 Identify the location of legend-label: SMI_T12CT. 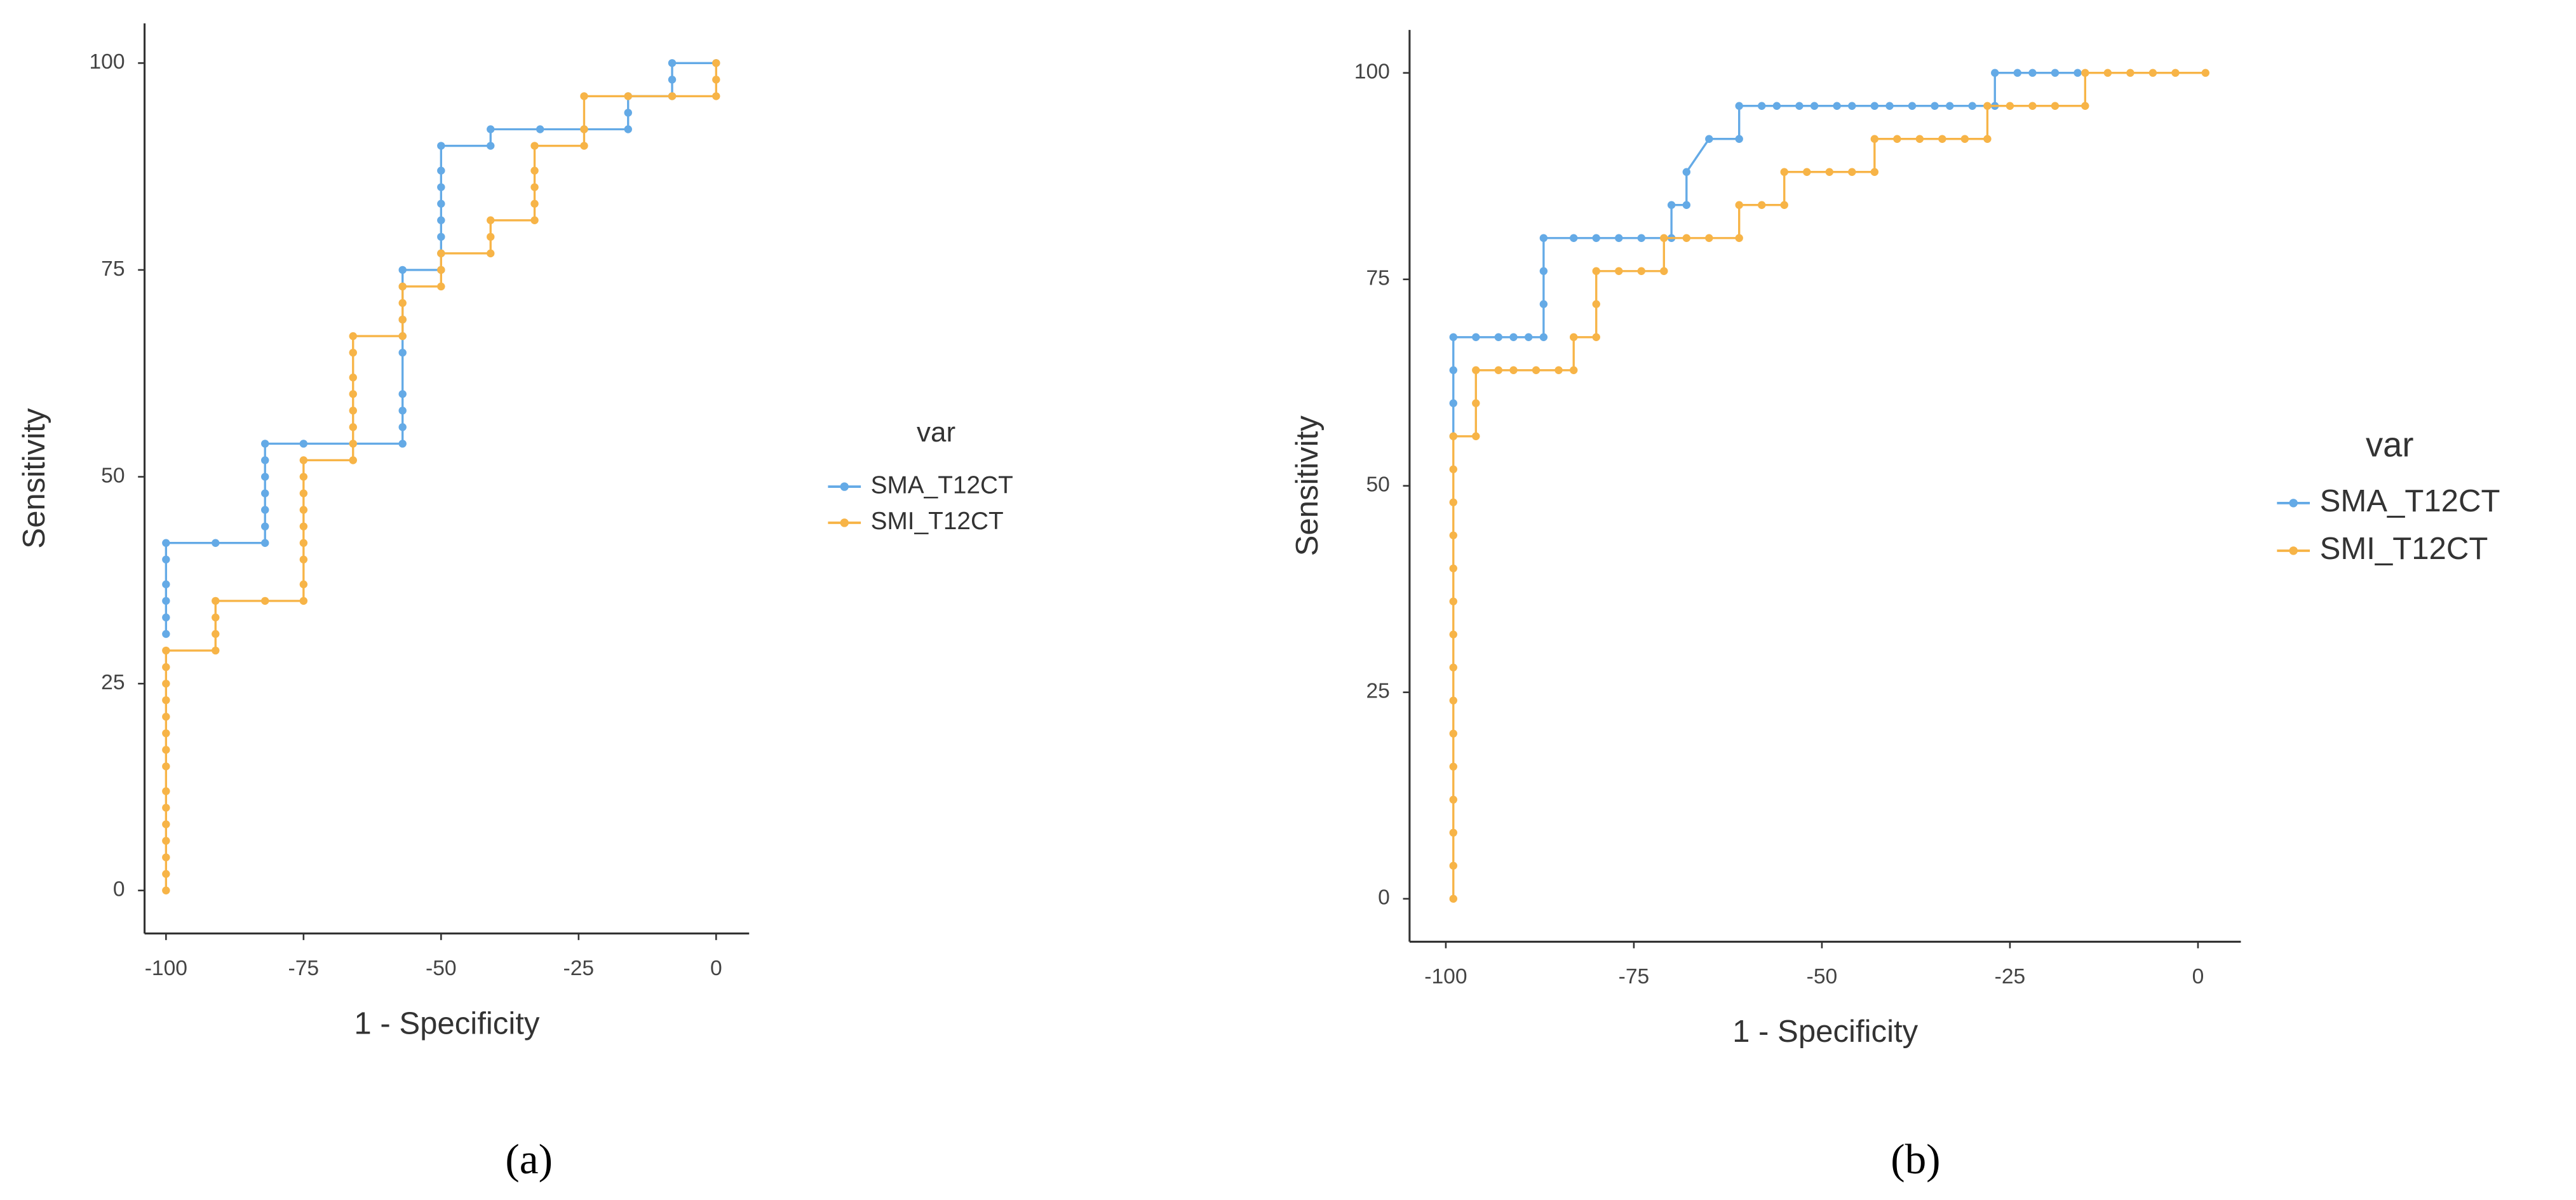
(937, 521).